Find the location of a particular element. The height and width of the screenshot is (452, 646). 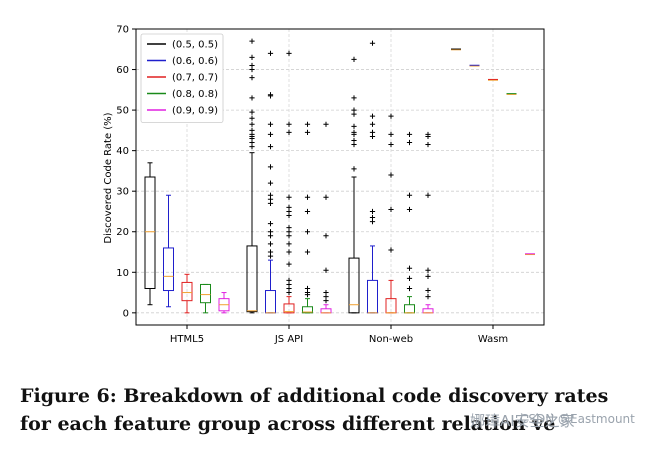

x-tick-label: HTML5 is located at coordinates (187, 339).